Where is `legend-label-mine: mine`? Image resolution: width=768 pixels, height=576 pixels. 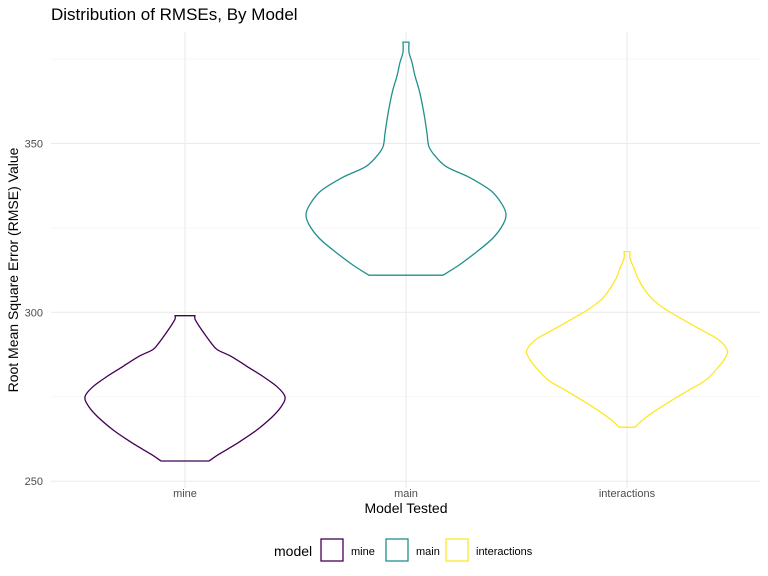
legend-label-mine: mine is located at coordinates (363, 552).